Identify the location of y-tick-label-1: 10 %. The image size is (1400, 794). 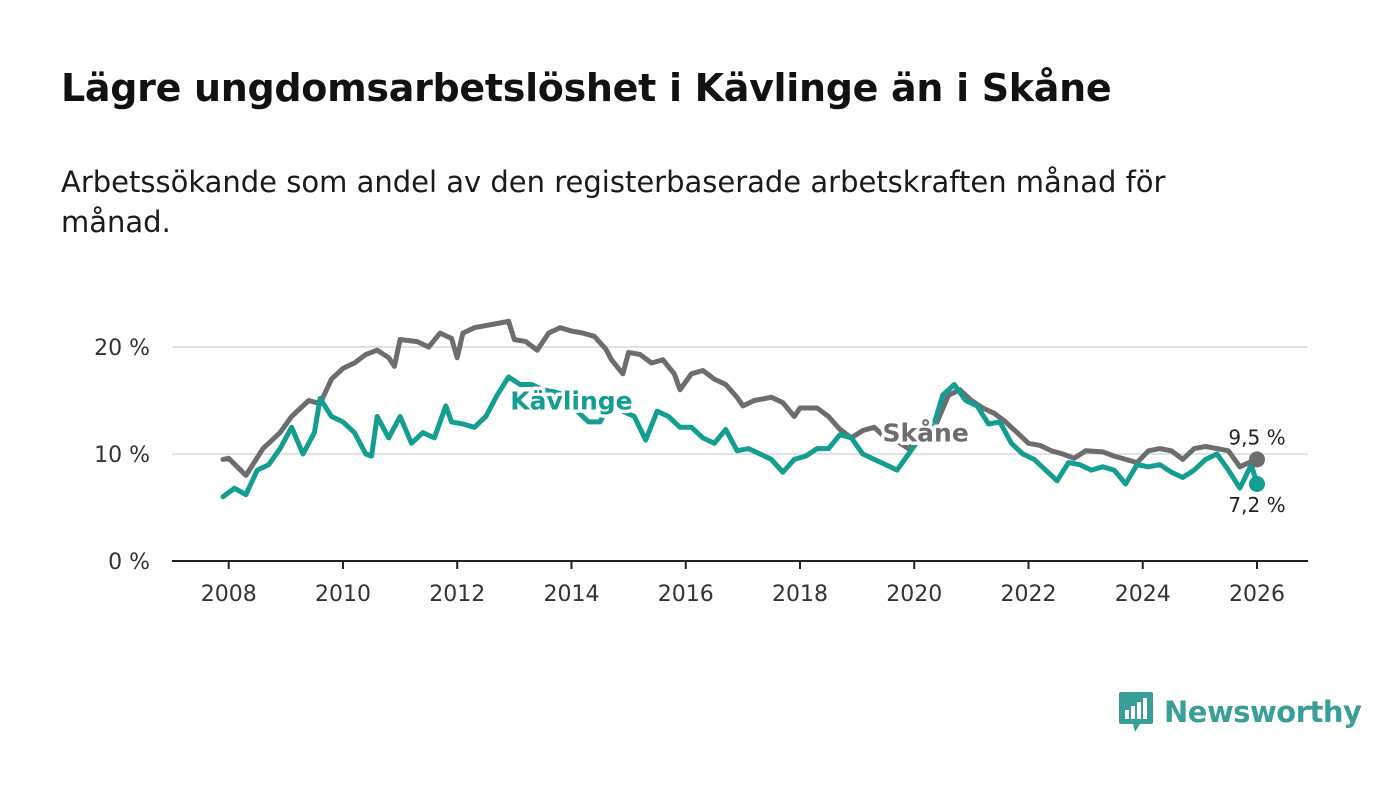
(122, 455).